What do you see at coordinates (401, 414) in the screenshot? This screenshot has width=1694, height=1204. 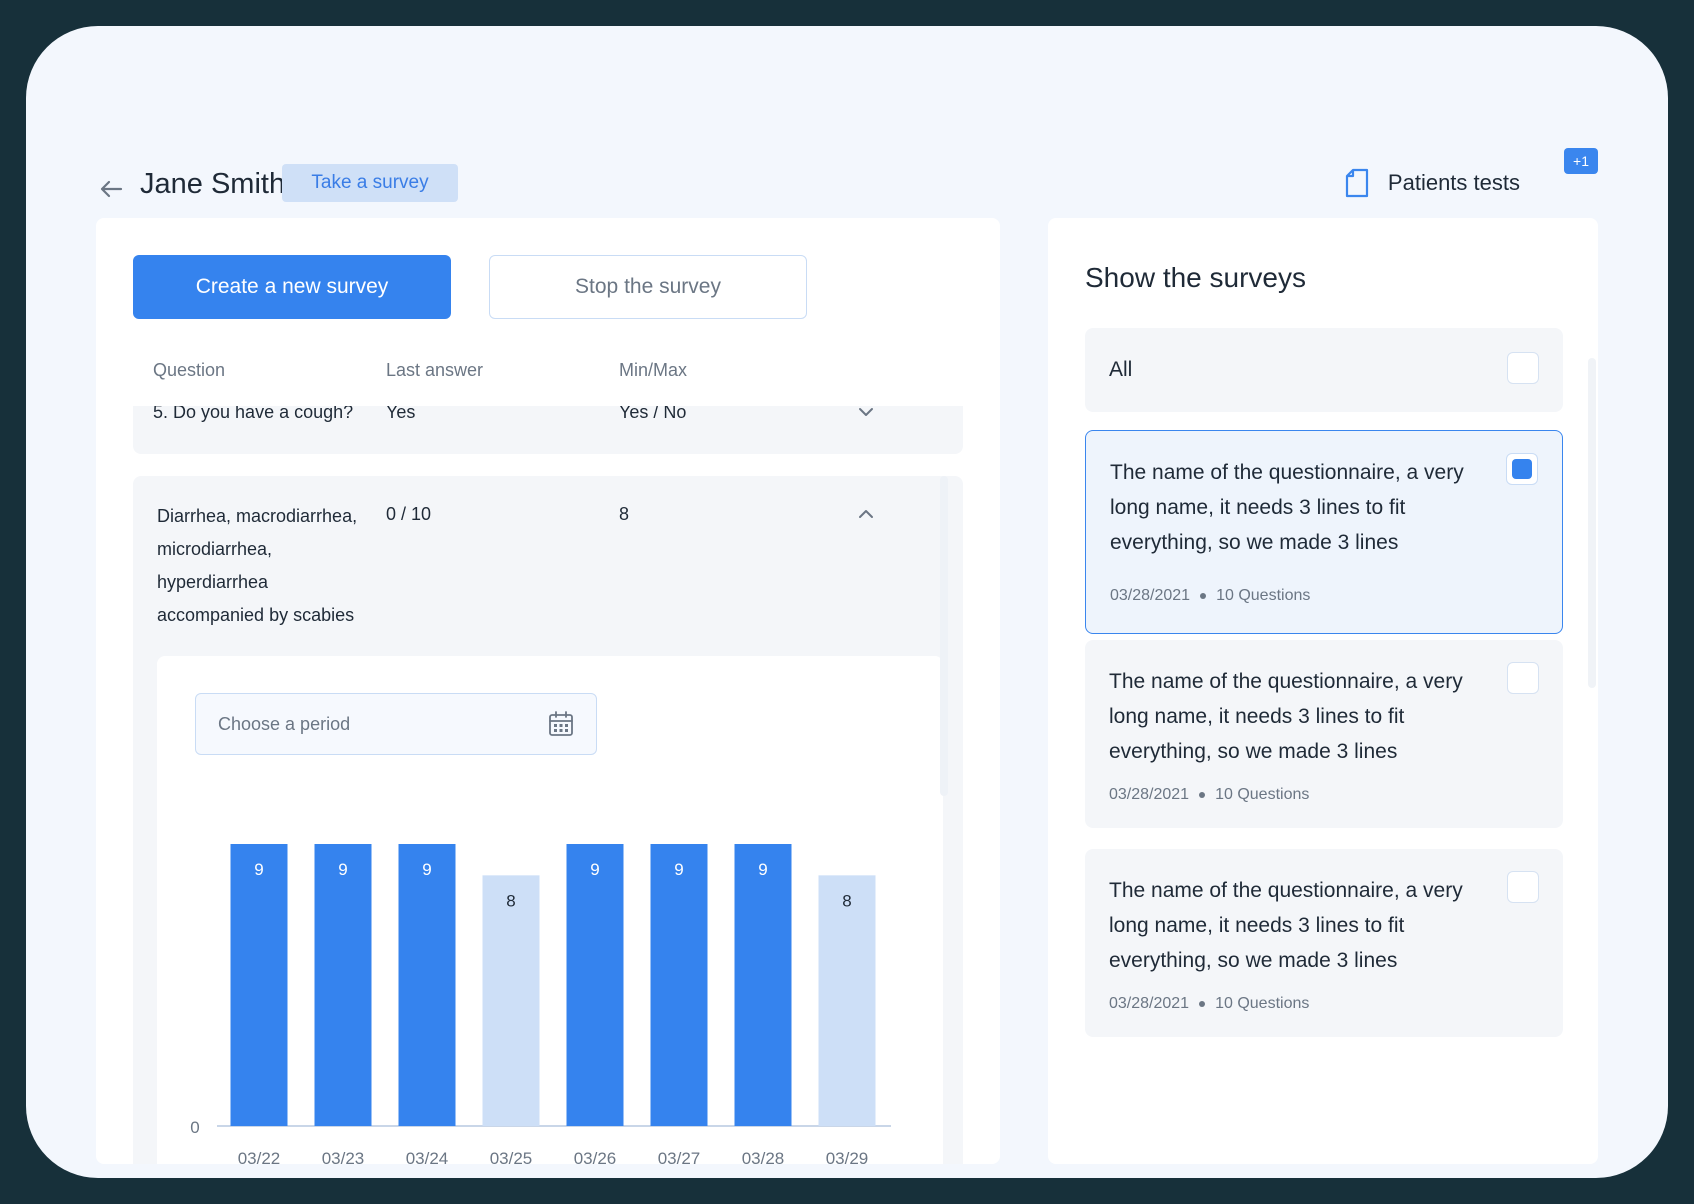 I see `last-answer-value: Yes` at bounding box center [401, 414].